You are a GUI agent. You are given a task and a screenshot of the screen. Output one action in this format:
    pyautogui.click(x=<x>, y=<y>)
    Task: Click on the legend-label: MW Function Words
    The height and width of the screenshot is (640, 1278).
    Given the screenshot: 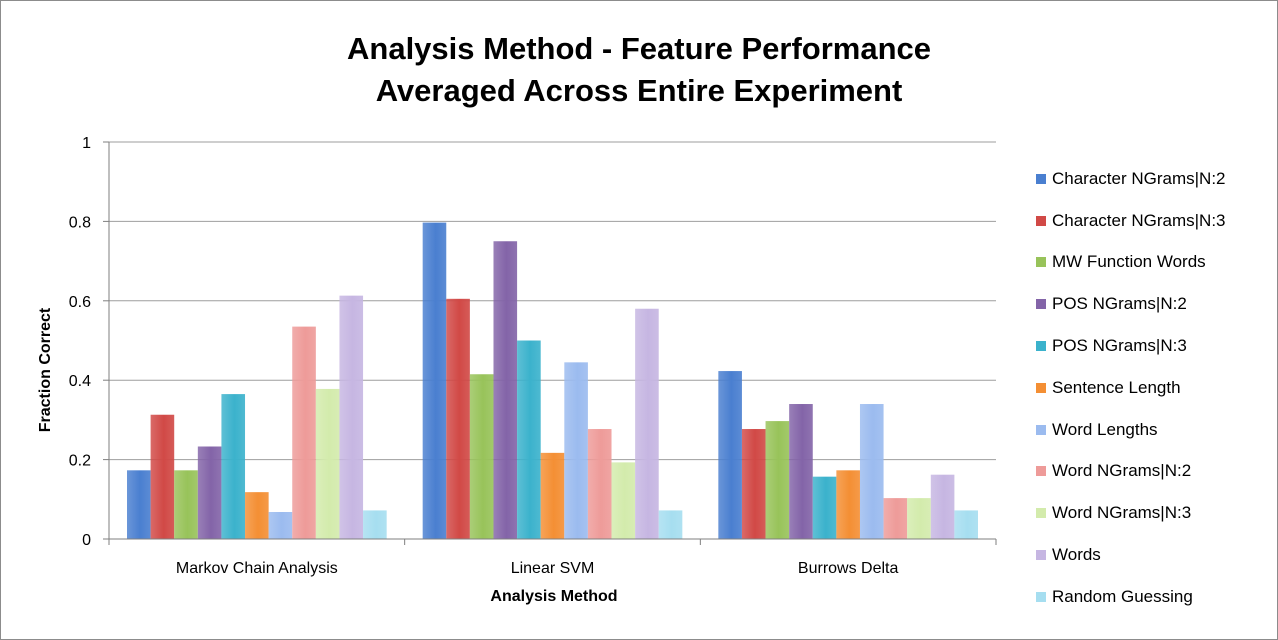 What is the action you would take?
    pyautogui.click(x=1129, y=262)
    